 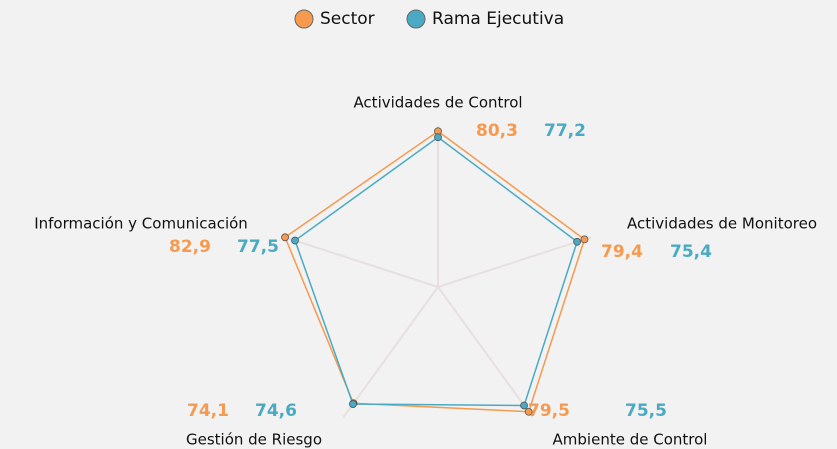 I want to click on value-label: 75,4, so click(x=691, y=252).